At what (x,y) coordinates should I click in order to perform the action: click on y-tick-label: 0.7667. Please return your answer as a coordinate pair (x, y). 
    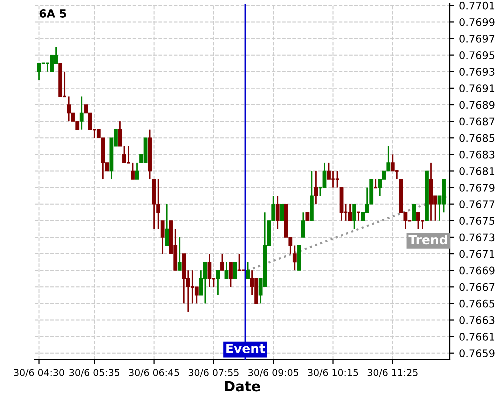
    Looking at the image, I should click on (477, 287).